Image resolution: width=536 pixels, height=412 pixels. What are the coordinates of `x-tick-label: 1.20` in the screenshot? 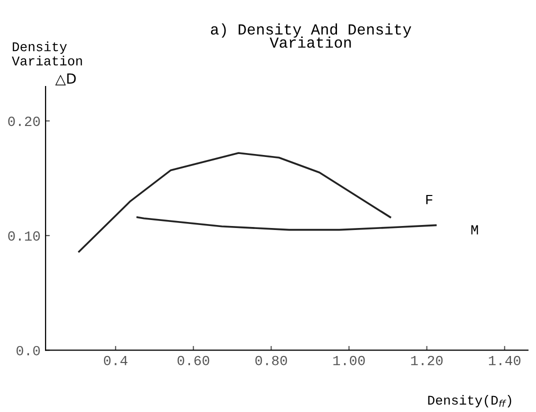 It's located at (427, 361).